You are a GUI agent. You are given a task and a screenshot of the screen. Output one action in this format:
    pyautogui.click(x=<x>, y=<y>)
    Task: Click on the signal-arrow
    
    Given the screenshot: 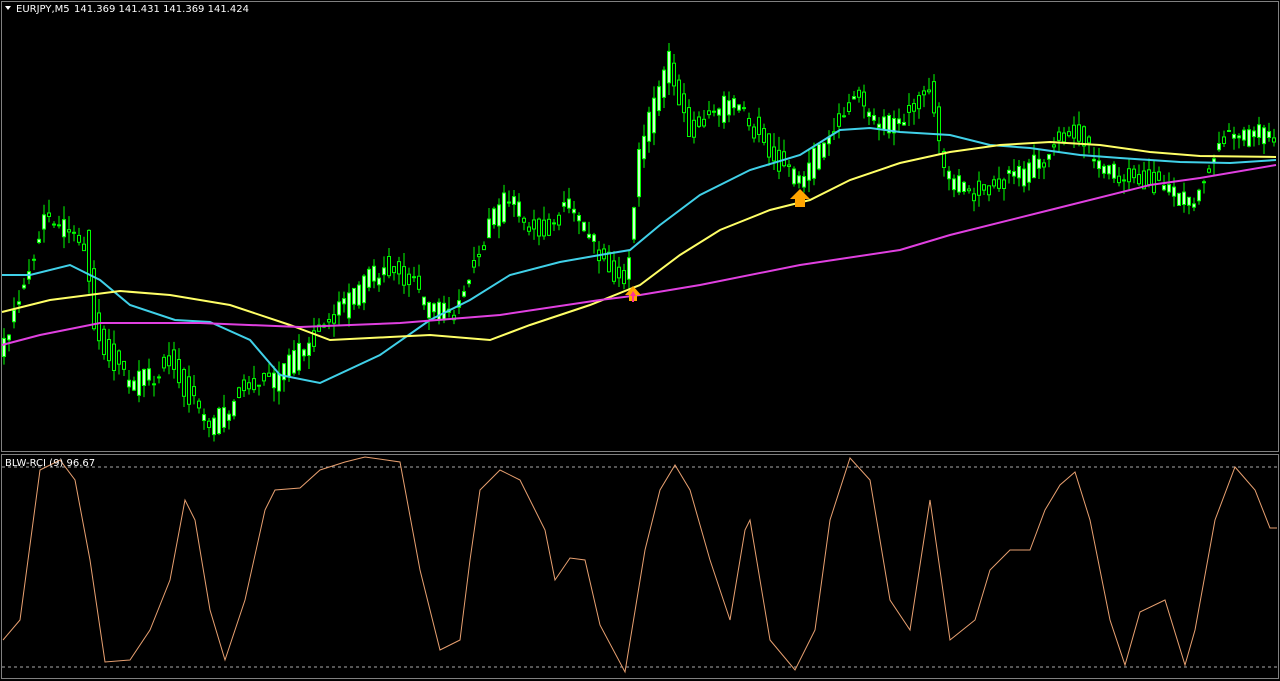 What is the action you would take?
    pyautogui.click(x=633, y=296)
    